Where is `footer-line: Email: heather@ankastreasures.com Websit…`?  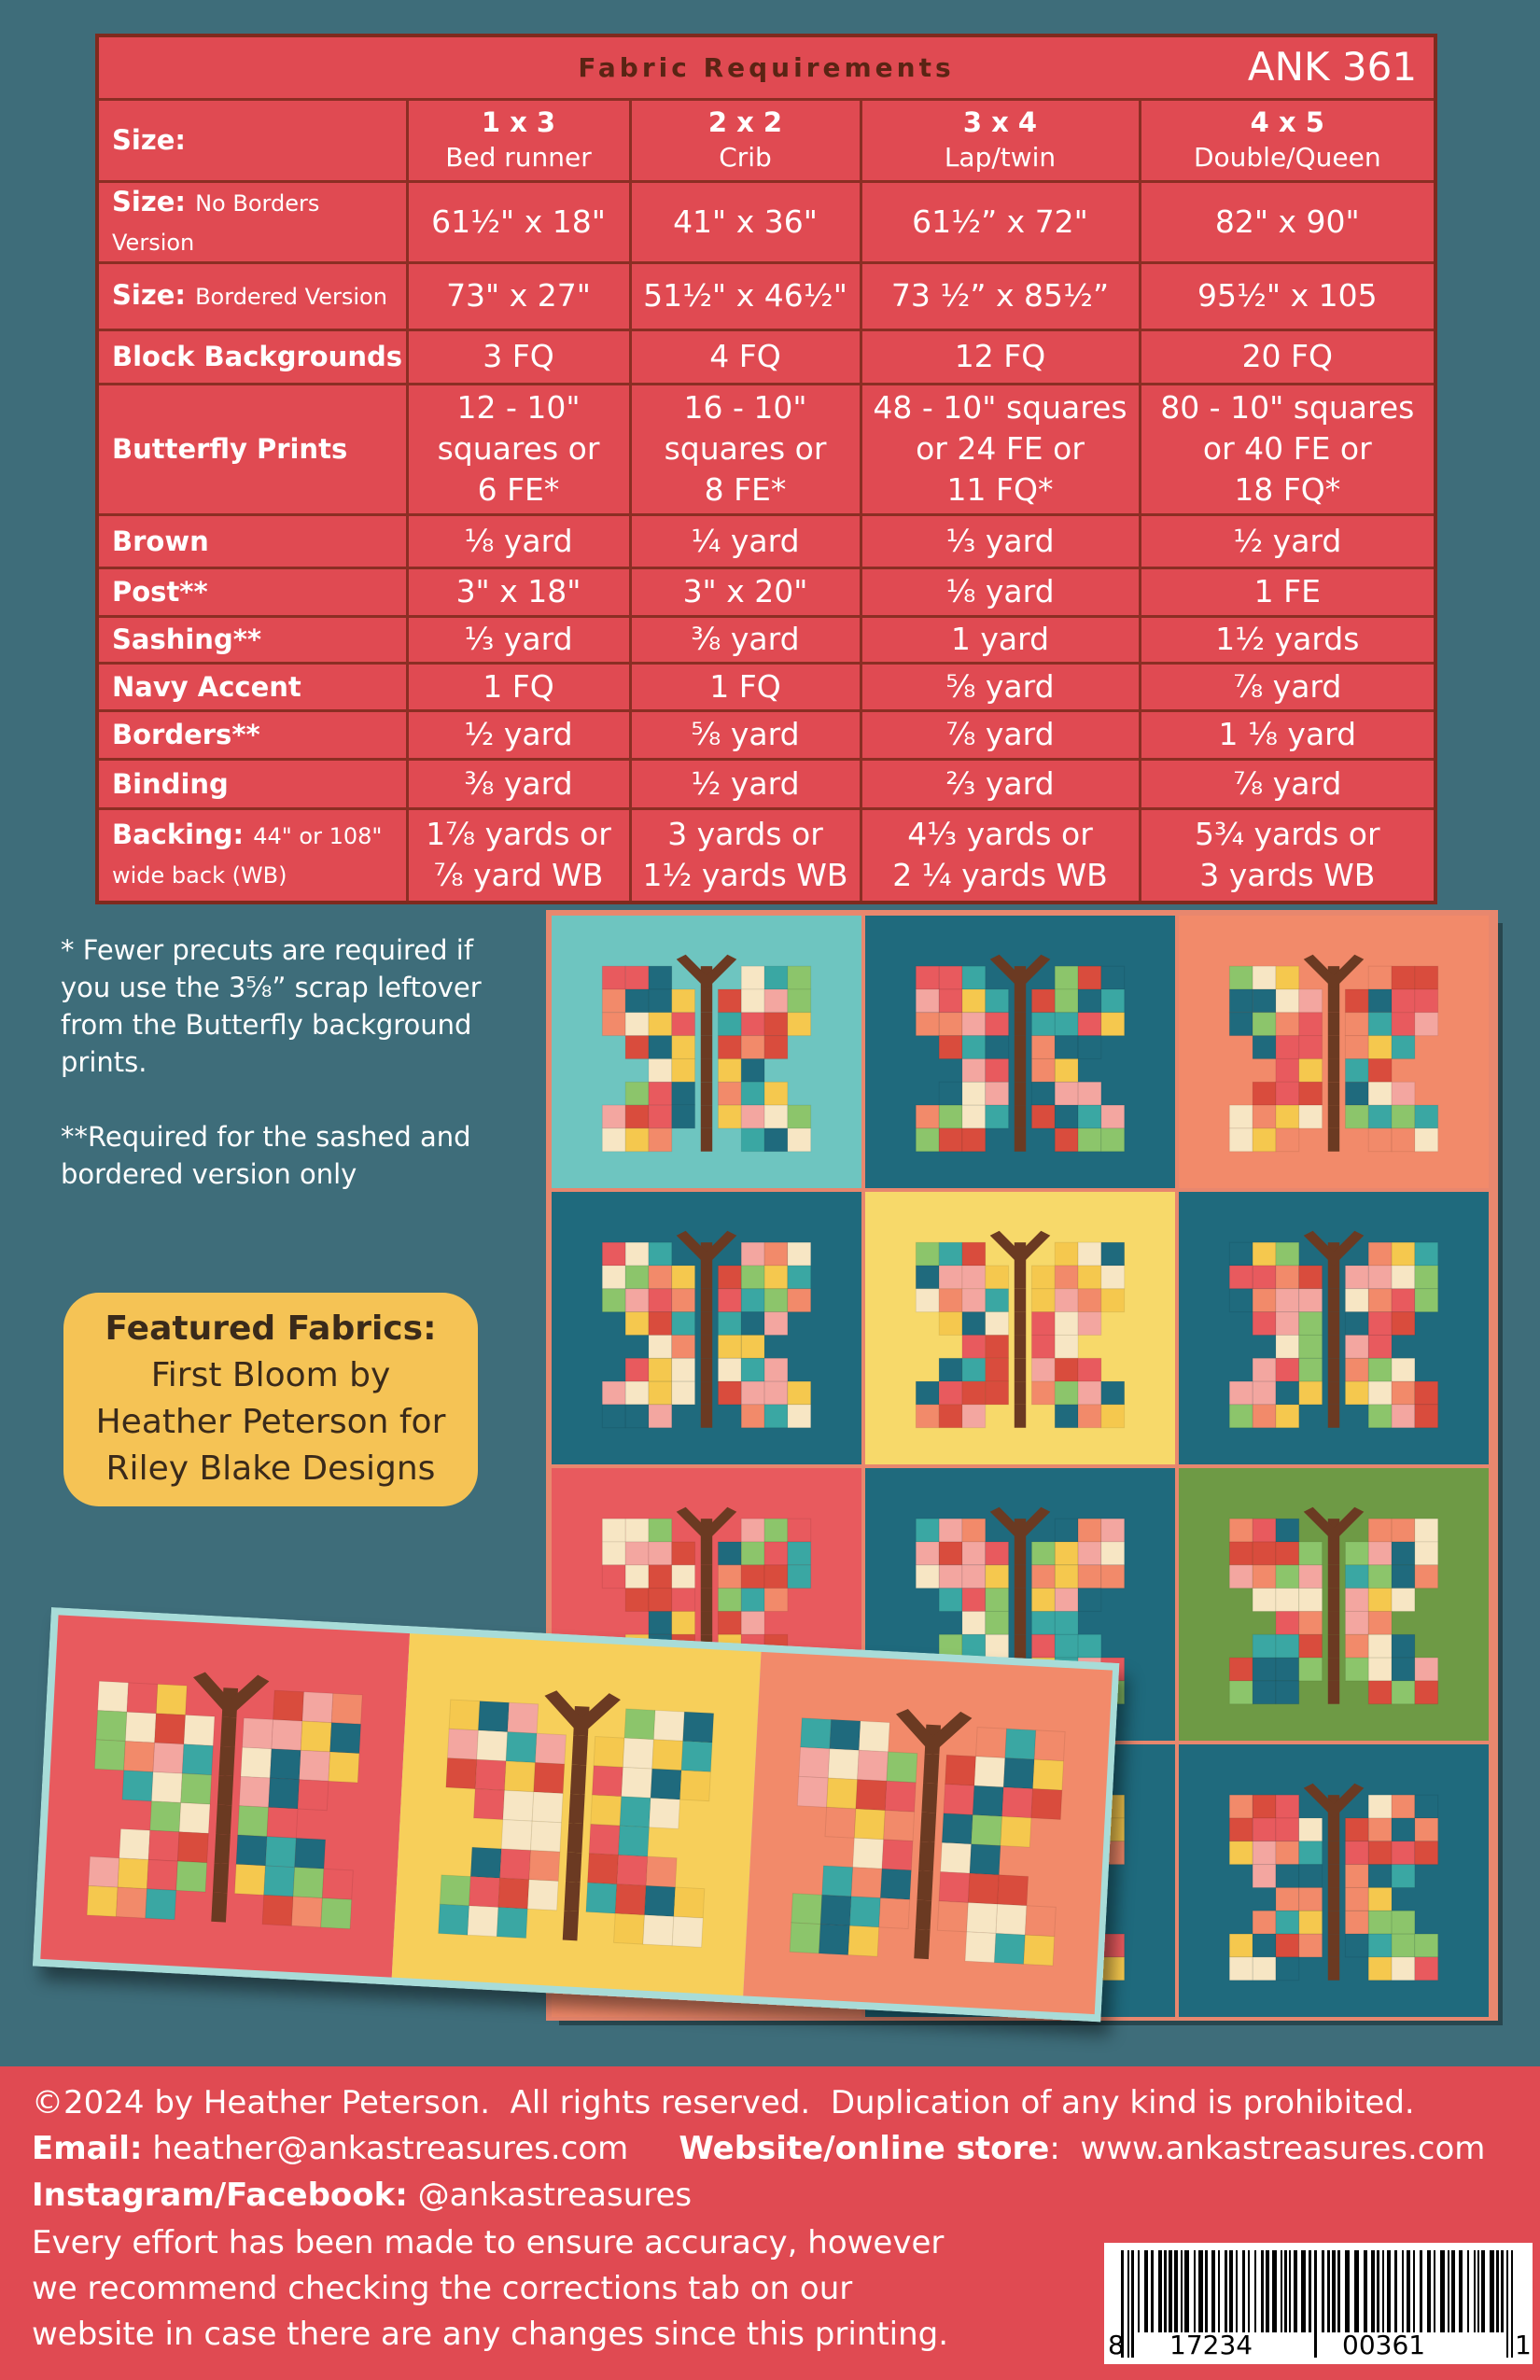 footer-line: Email: heather@ankastreasures.com Websit… is located at coordinates (758, 2148).